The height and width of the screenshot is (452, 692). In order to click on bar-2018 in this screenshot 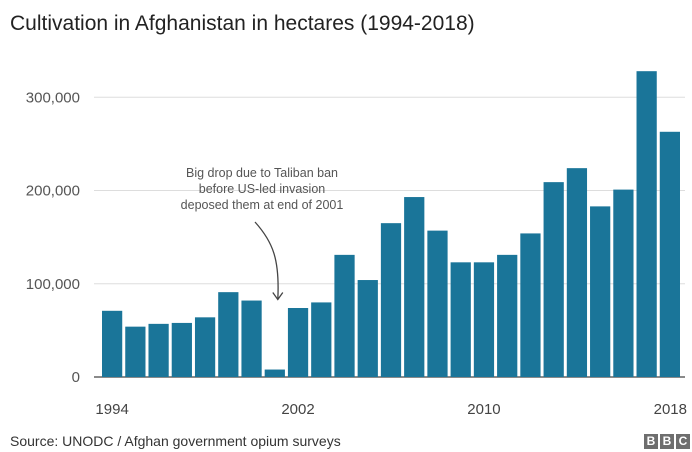, I will do `click(669, 254)`.